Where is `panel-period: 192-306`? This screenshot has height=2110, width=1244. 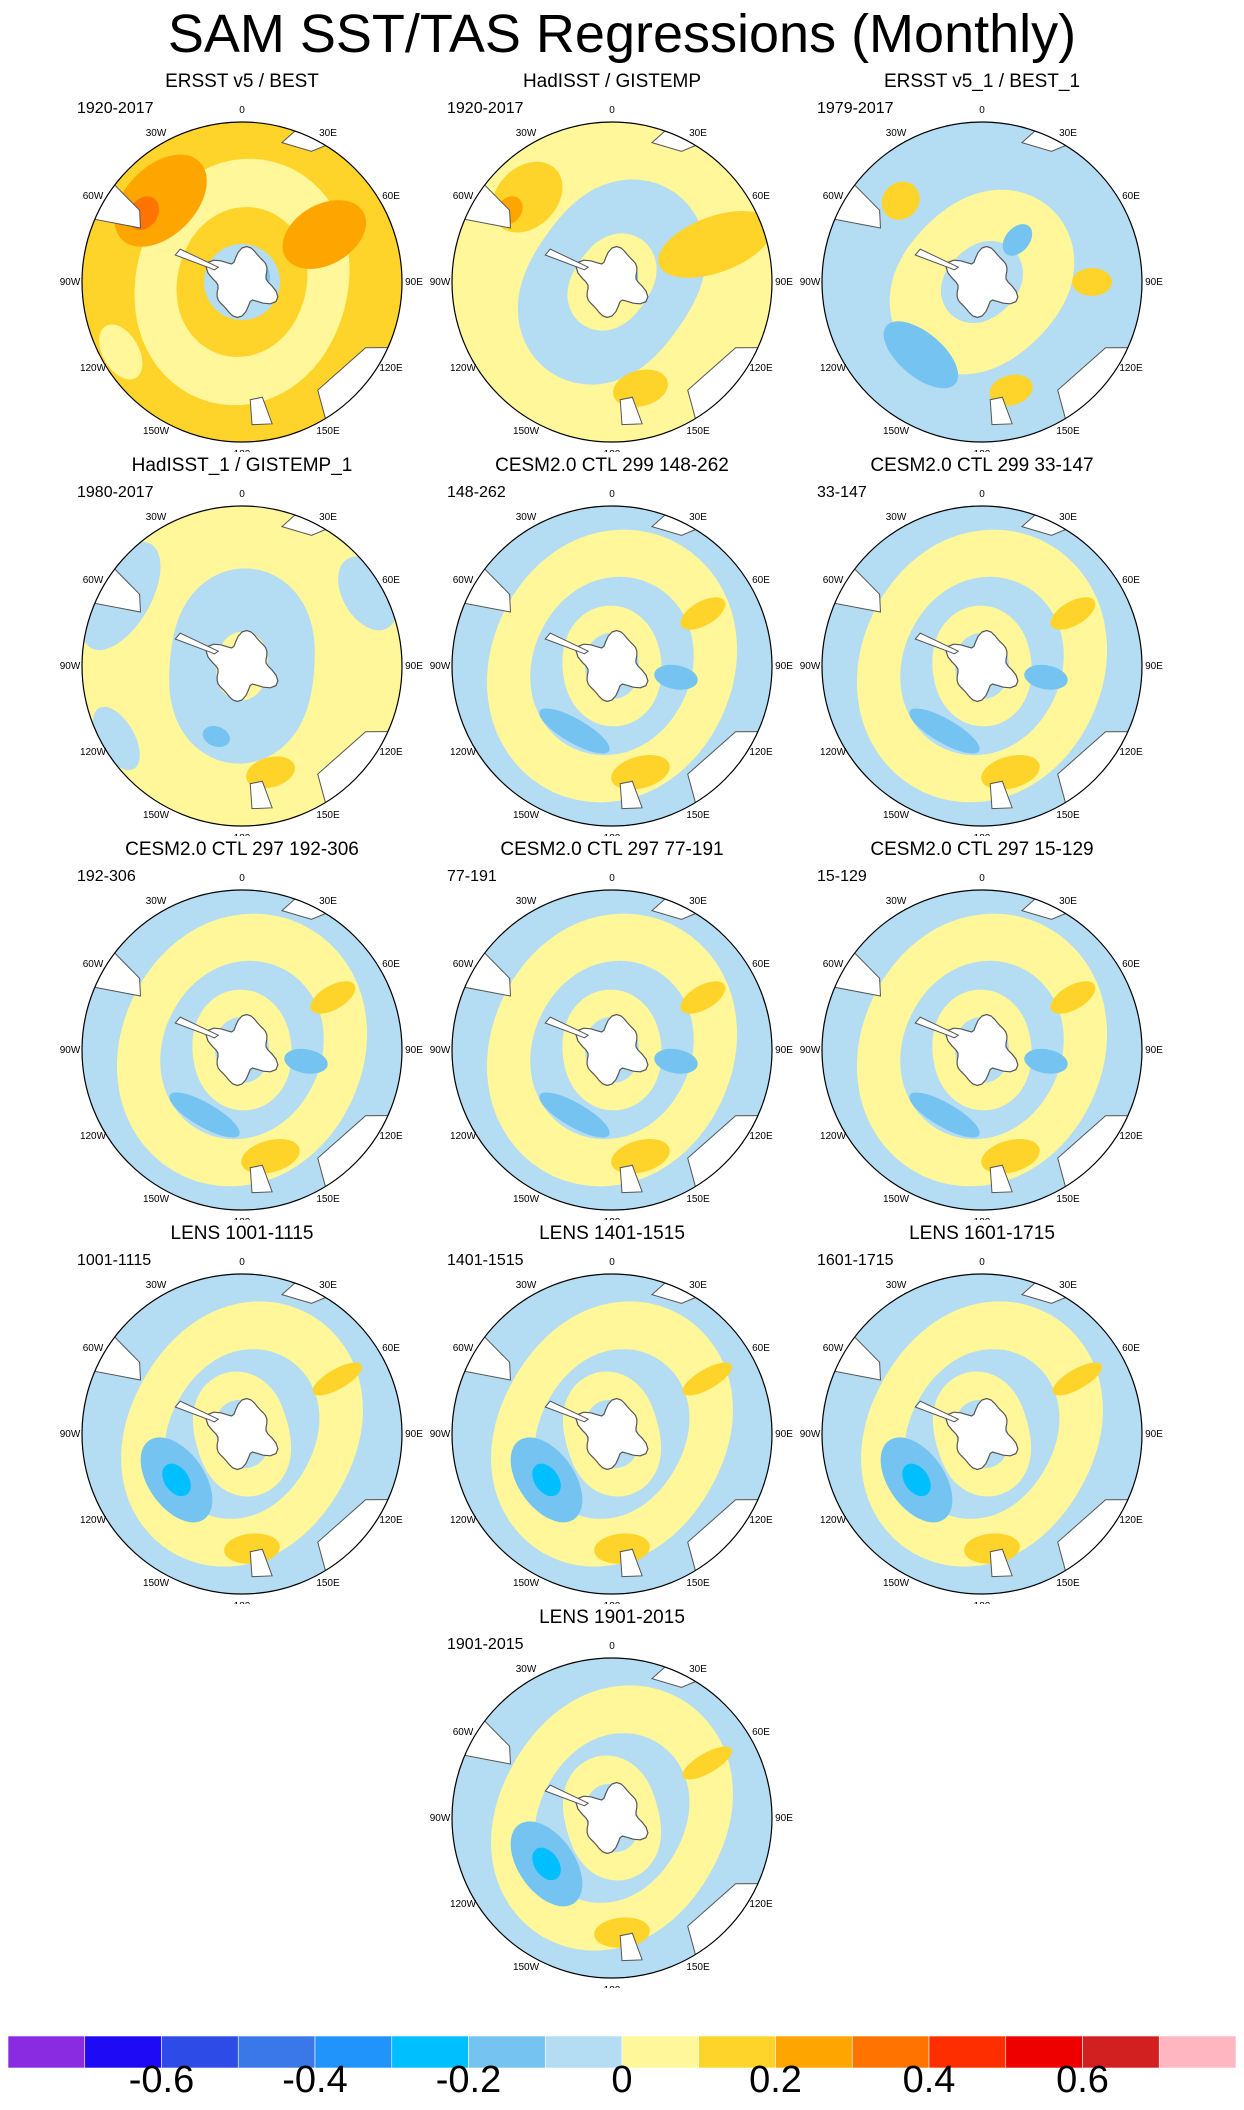 panel-period: 192-306 is located at coordinates (106, 876).